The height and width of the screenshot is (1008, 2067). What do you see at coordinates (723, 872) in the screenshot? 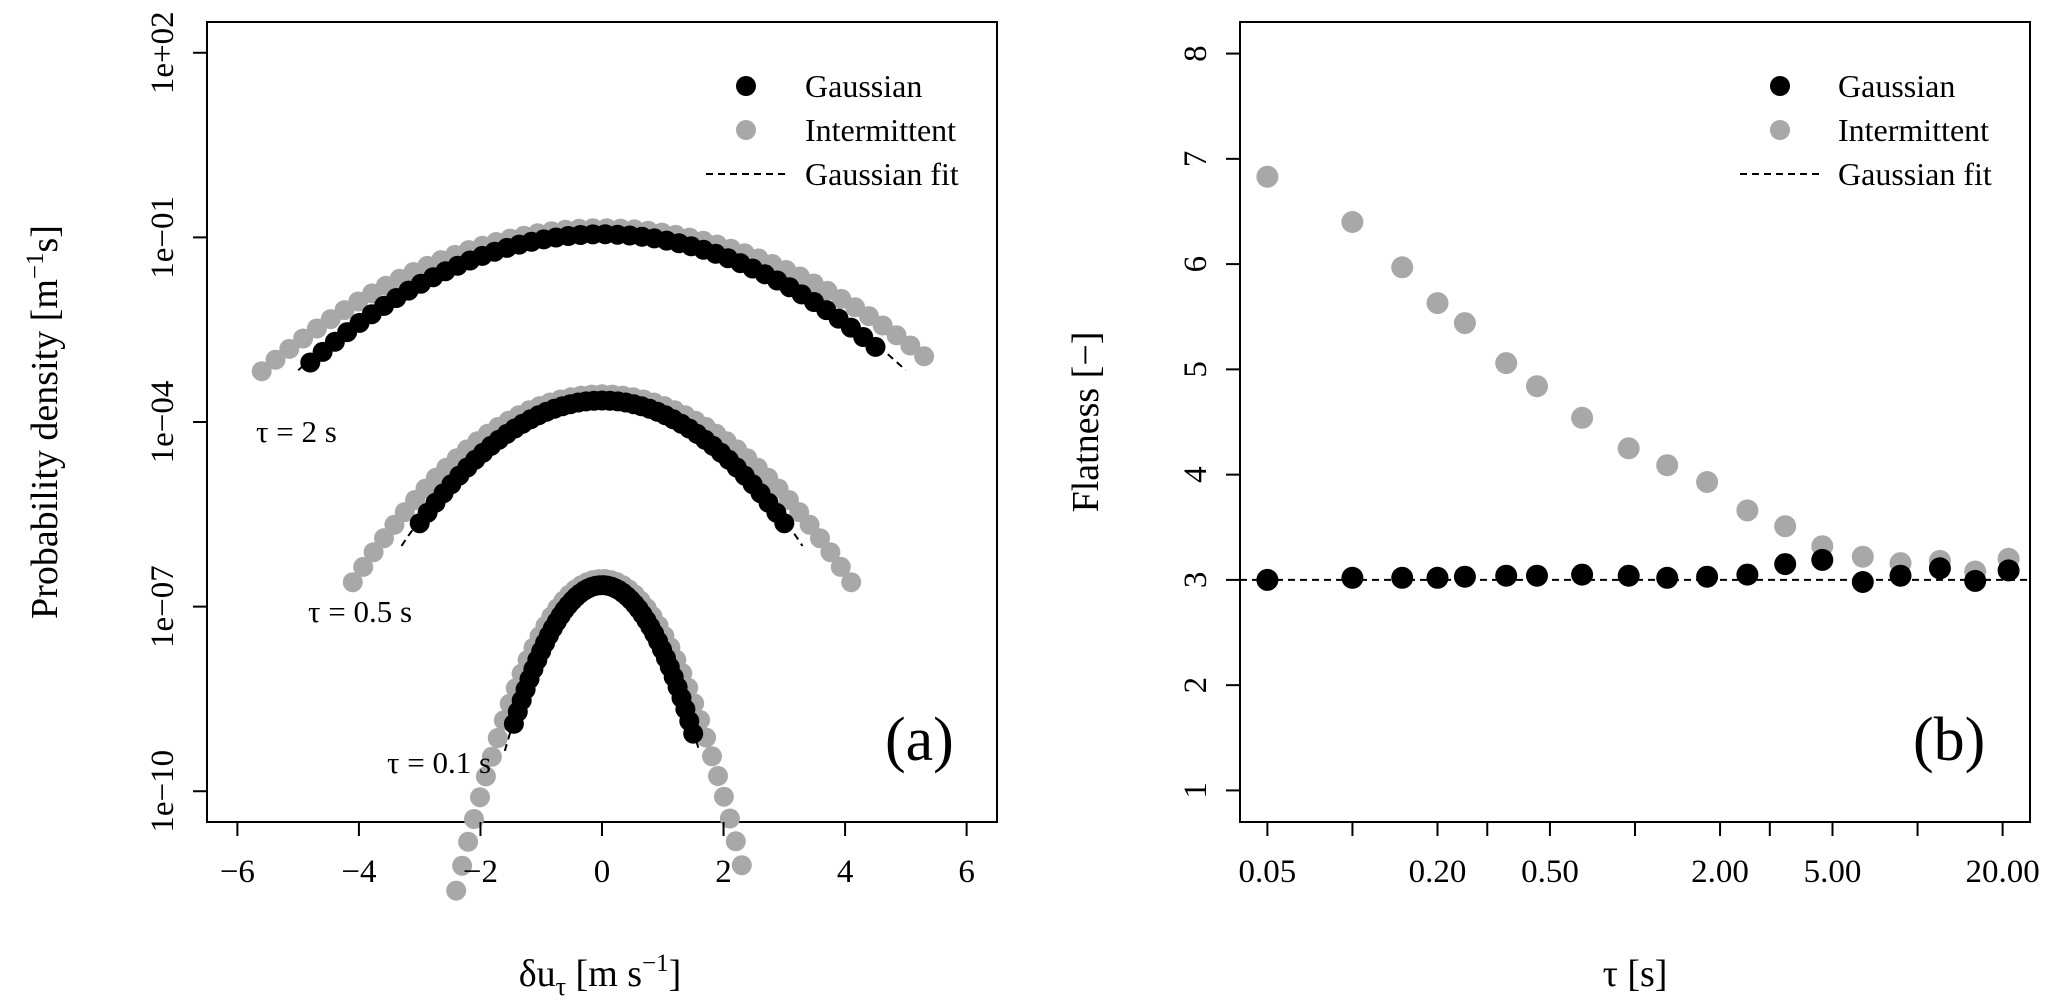
I see `a-x-tick-label: 2` at bounding box center [723, 872].